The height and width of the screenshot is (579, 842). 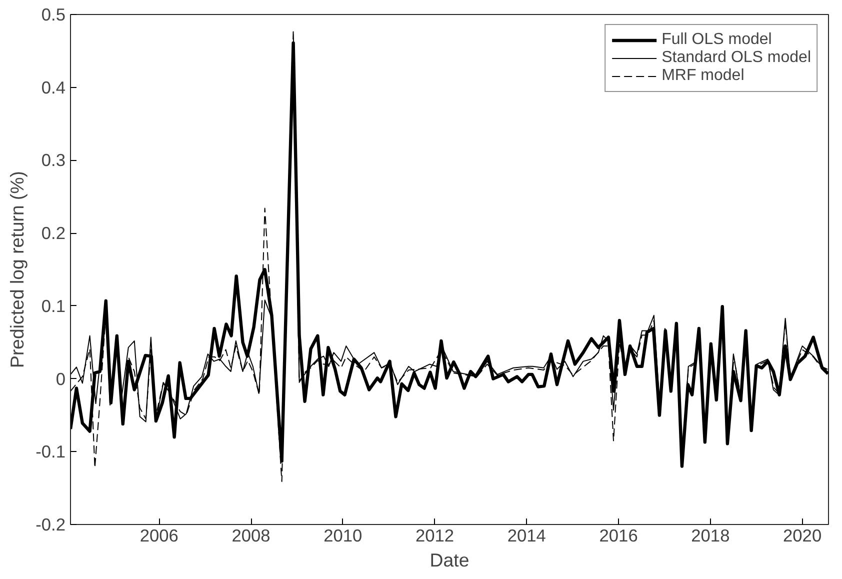 What do you see at coordinates (703, 76) in the screenshot?
I see `legend-label: MRF model` at bounding box center [703, 76].